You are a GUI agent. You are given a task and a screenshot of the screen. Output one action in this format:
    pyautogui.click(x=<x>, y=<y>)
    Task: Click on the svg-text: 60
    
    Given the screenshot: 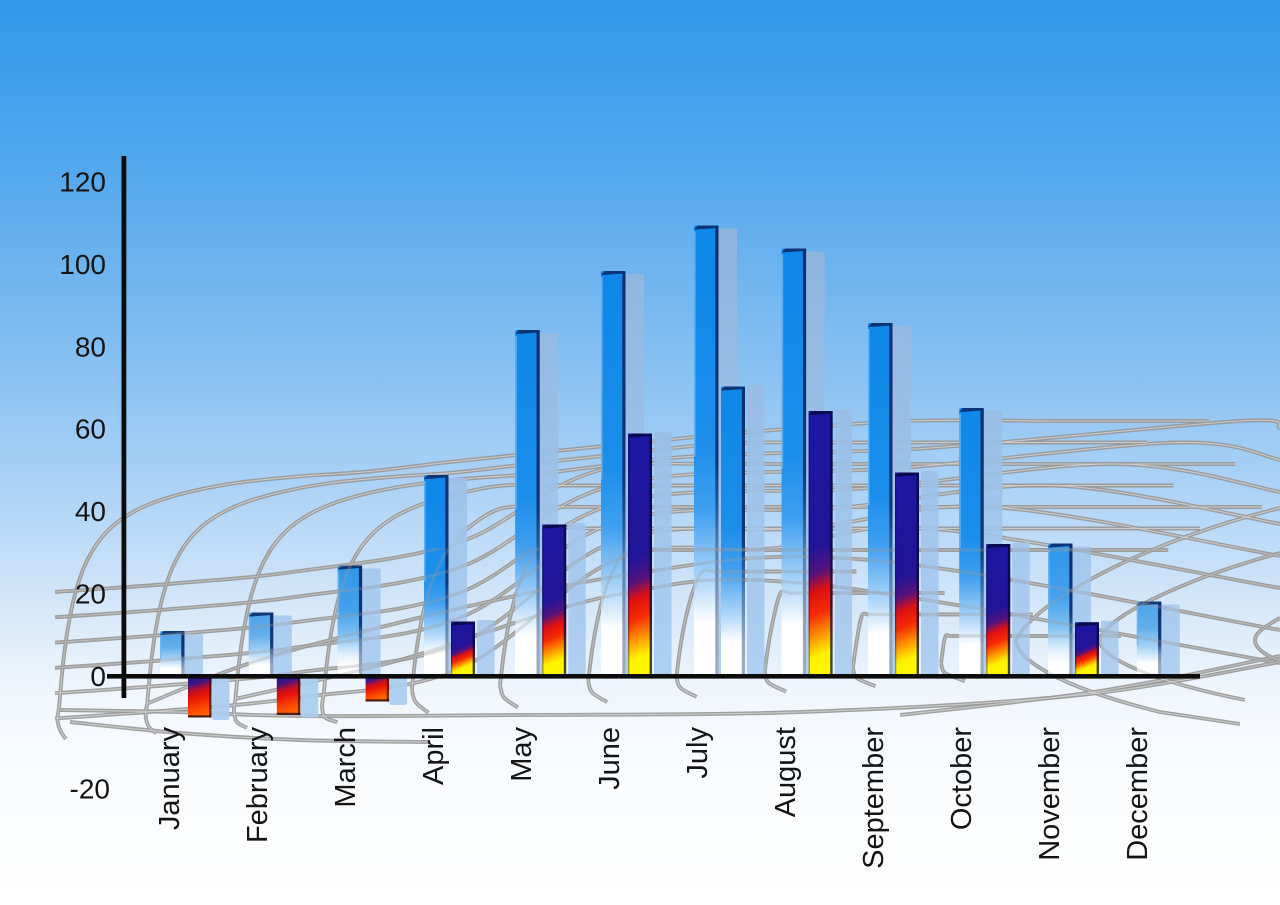 What is the action you would take?
    pyautogui.click(x=90, y=429)
    